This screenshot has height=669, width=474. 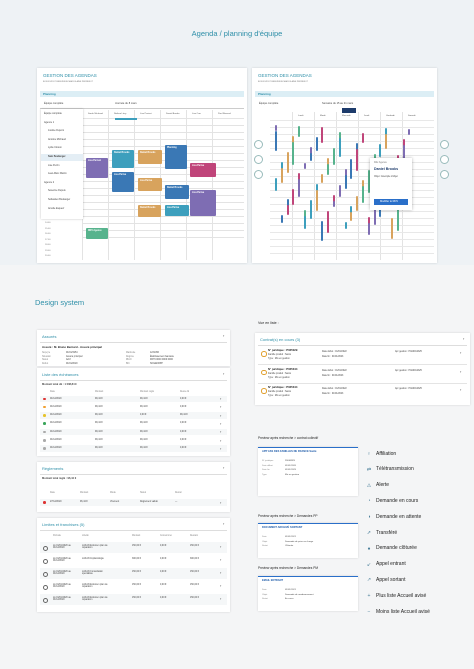 What do you see at coordinates (59, 199) in the screenshot?
I see `team-item: Sébastien Boulanger` at bounding box center [59, 199].